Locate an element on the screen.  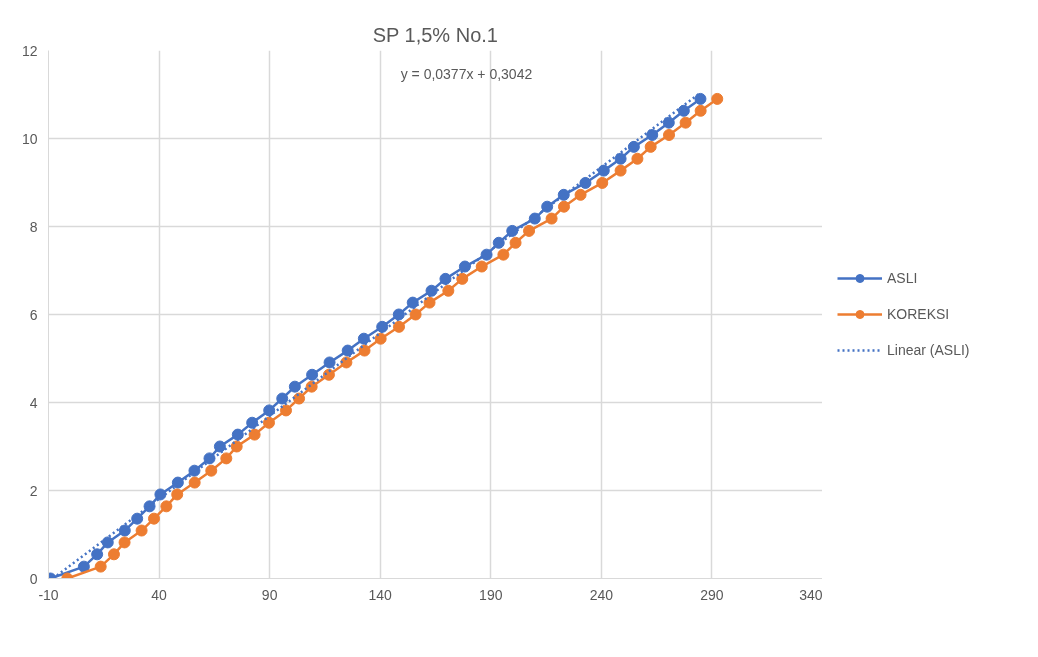
y-tick-label: 0 is located at coordinates (33, 578).